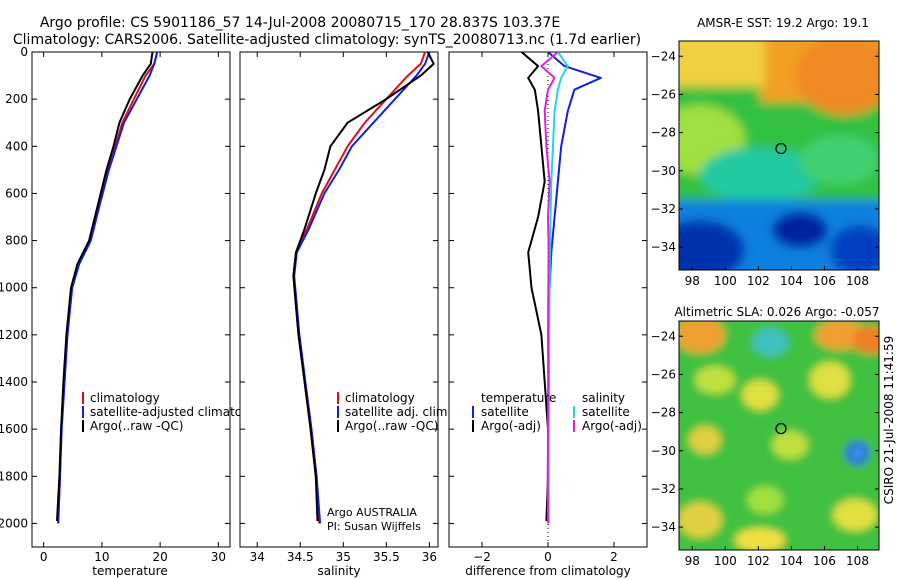 The image size is (900, 580). What do you see at coordinates (338, 571) in the screenshot?
I see `salinity-xlabel: salinity` at bounding box center [338, 571].